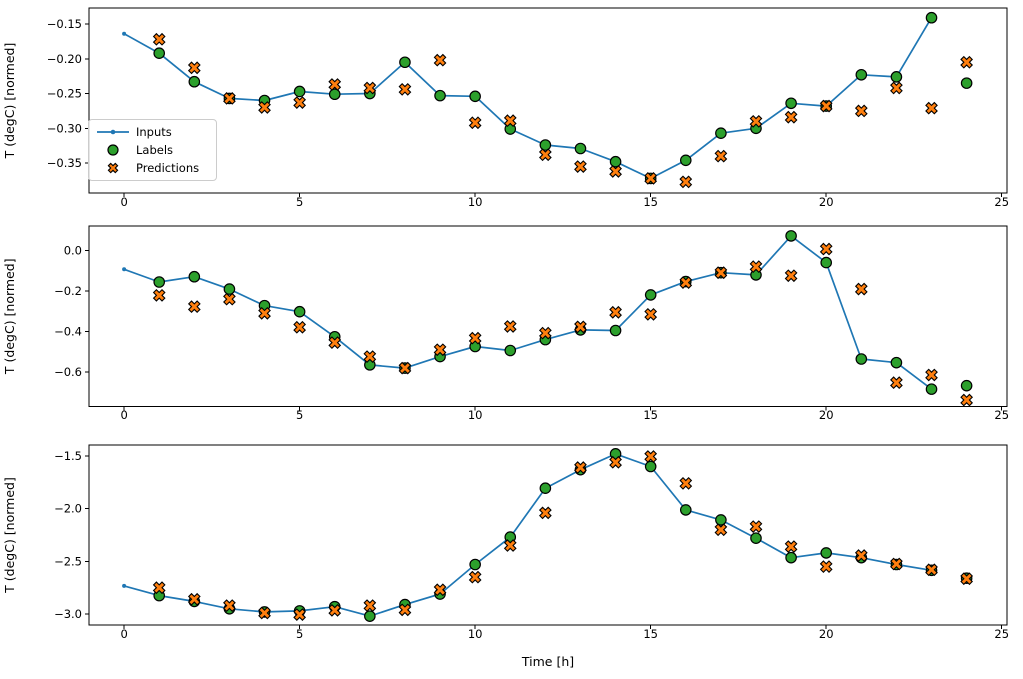  Describe the element at coordinates (113, 132) in the screenshot. I see `inputs-line-icon` at that location.